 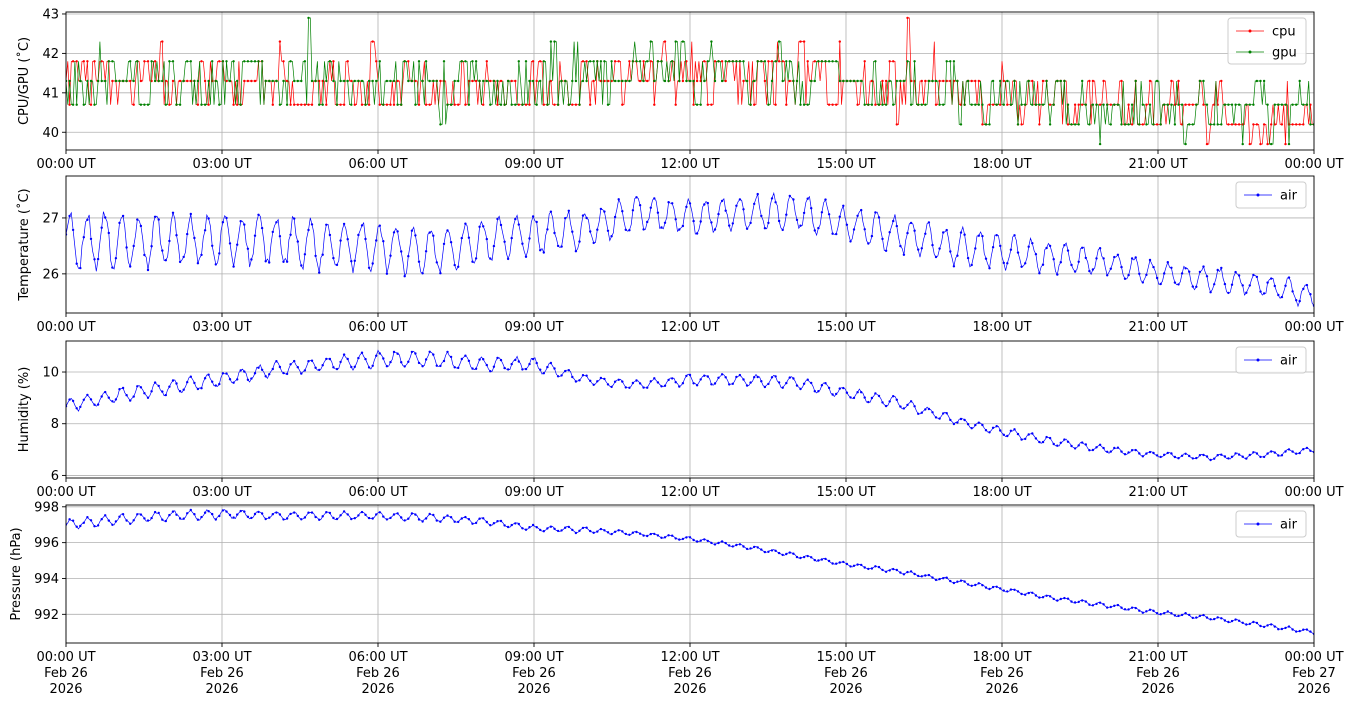 What do you see at coordinates (24, 244) in the screenshot?
I see `y-axis-label: Temperature (˚C)` at bounding box center [24, 244].